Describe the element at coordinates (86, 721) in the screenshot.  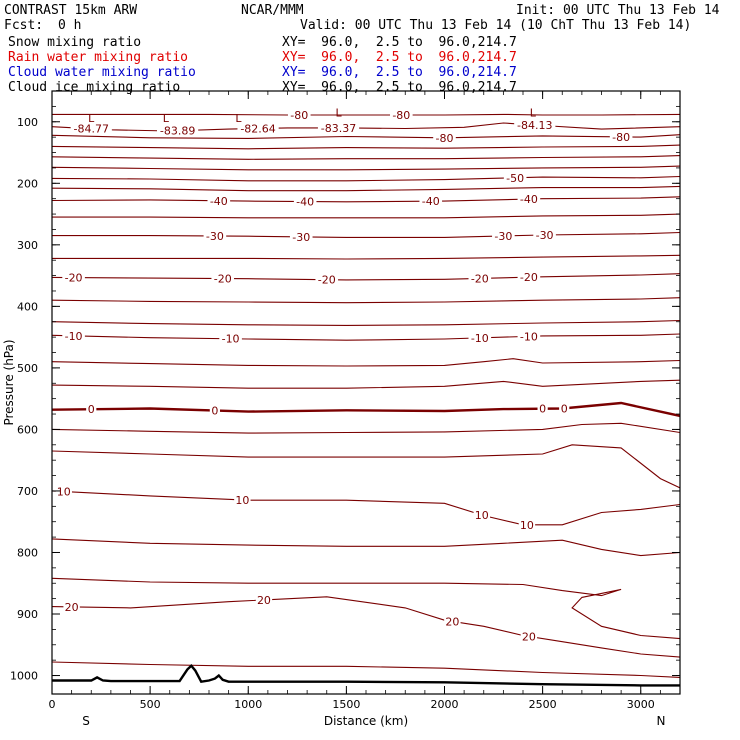
I see `south-label: S` at that location.